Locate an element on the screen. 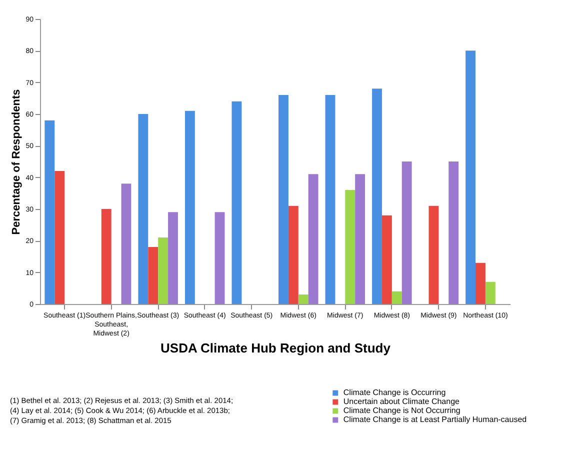 The height and width of the screenshot is (450, 587). y-axis-title: Percentage of Respondents is located at coordinates (16, 162).